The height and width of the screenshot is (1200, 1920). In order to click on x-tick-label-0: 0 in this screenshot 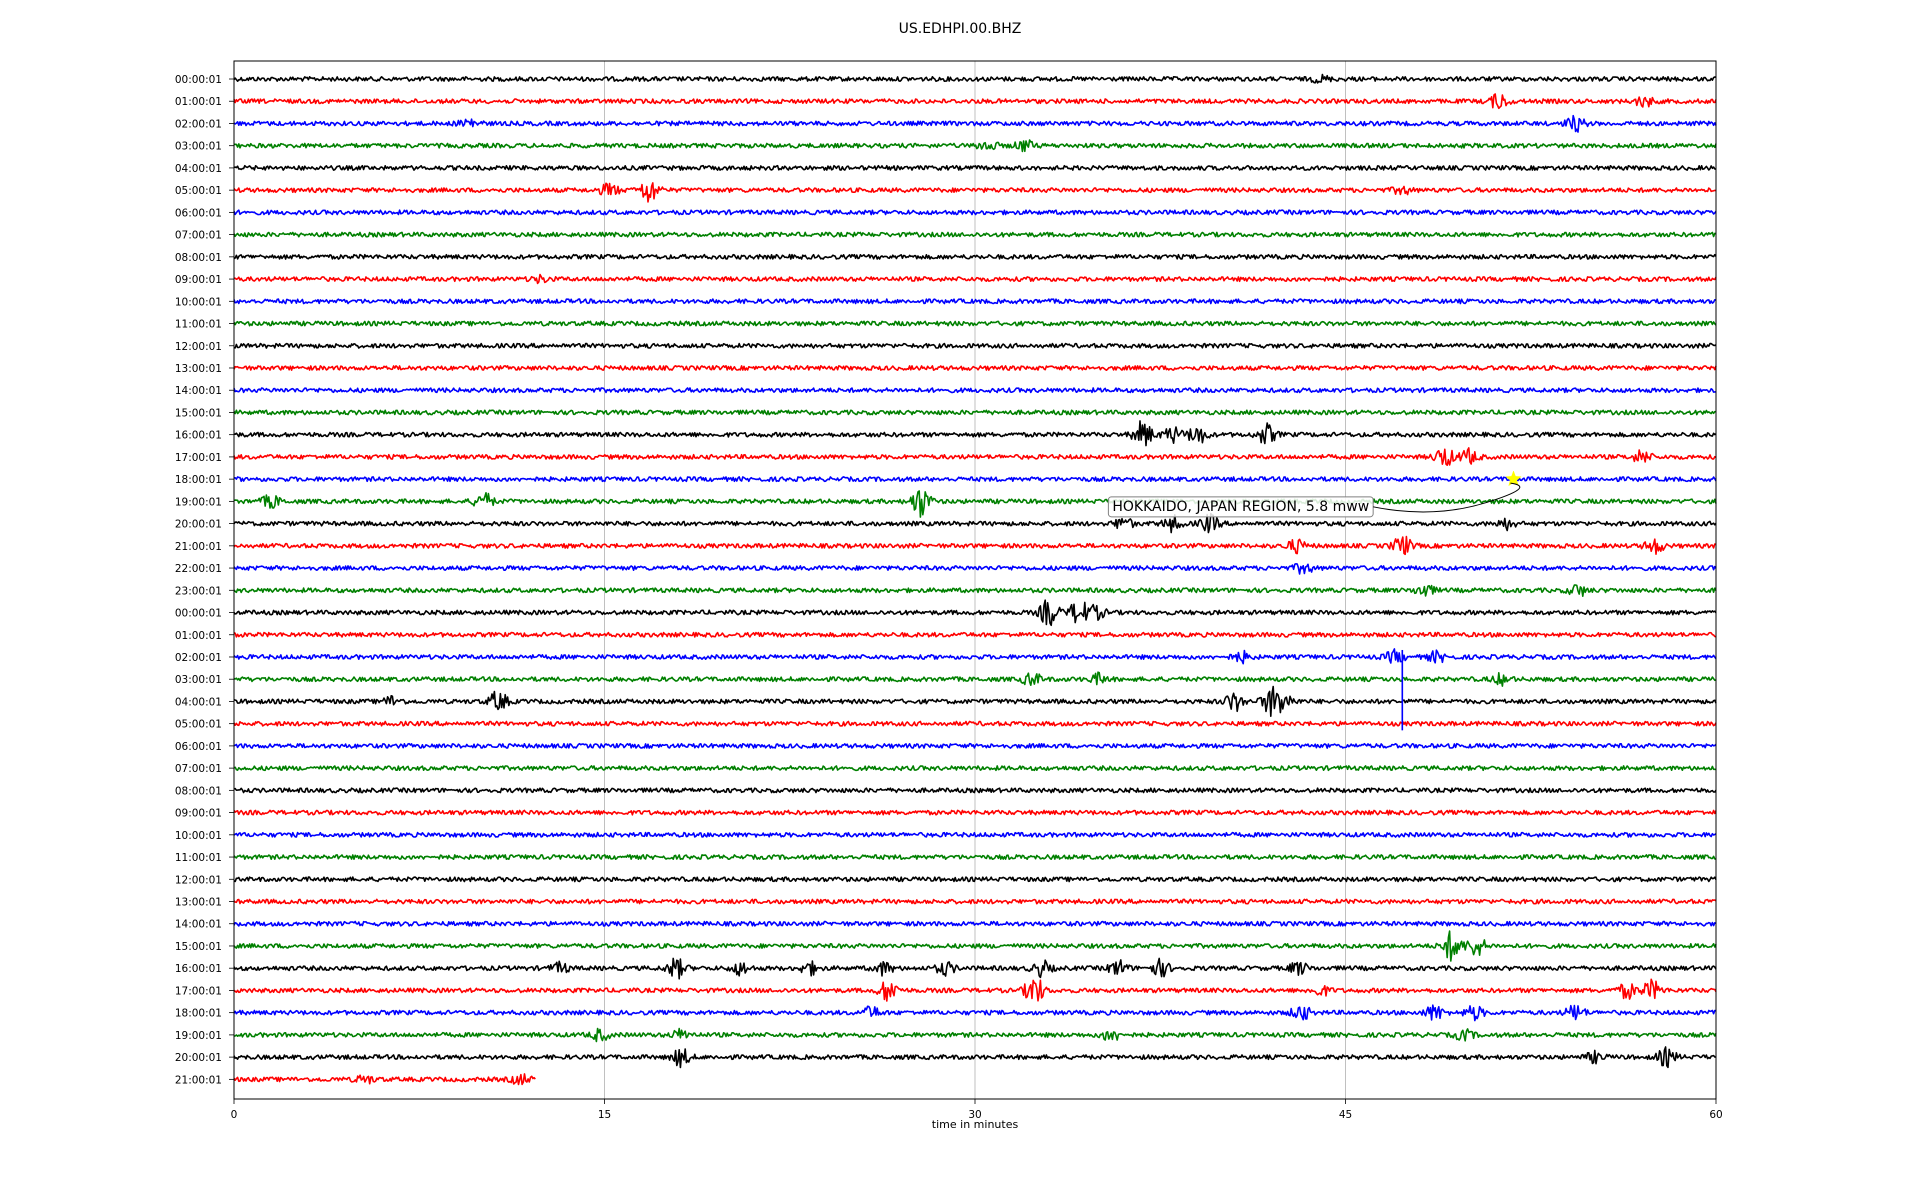, I will do `click(234, 1115)`.